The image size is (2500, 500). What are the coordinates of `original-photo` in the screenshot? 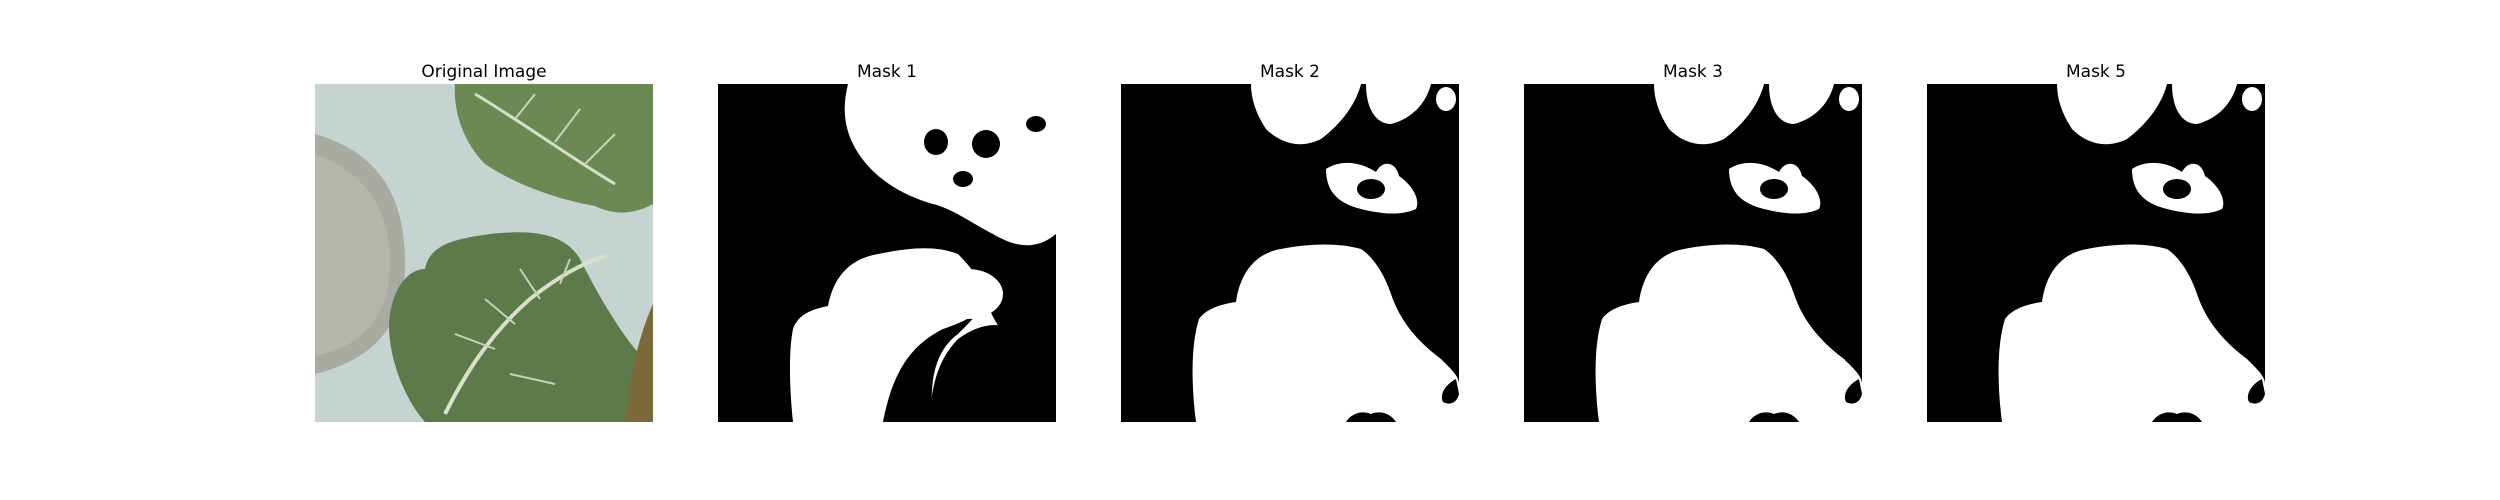 It's located at (484, 253).